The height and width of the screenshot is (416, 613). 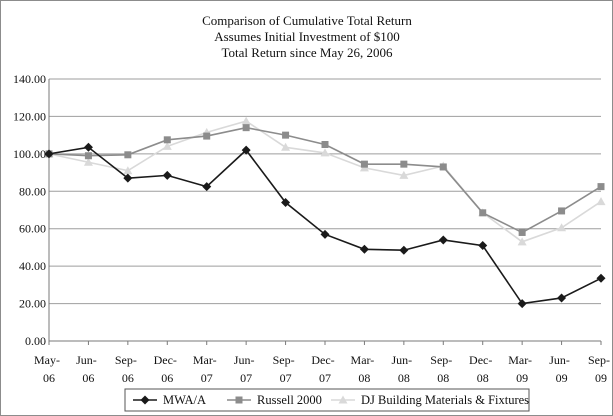 I want to click on legend-item: MWA/A, so click(x=169, y=400).